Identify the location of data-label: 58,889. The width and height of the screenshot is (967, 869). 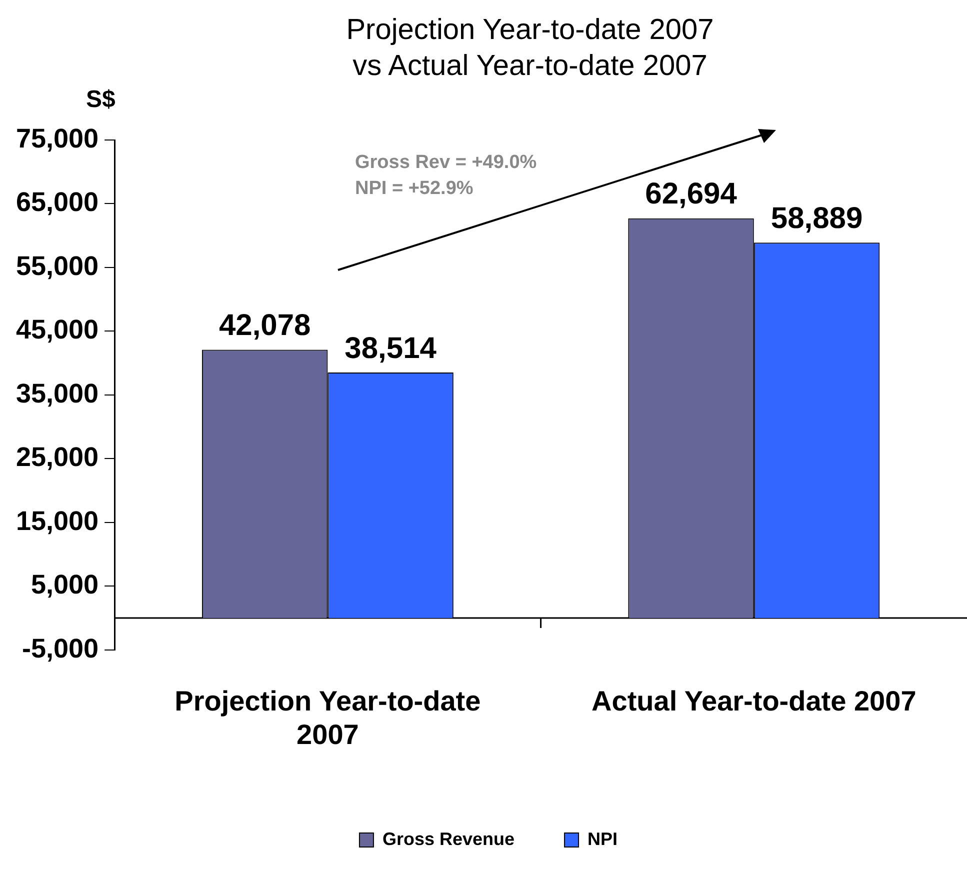
(816, 218).